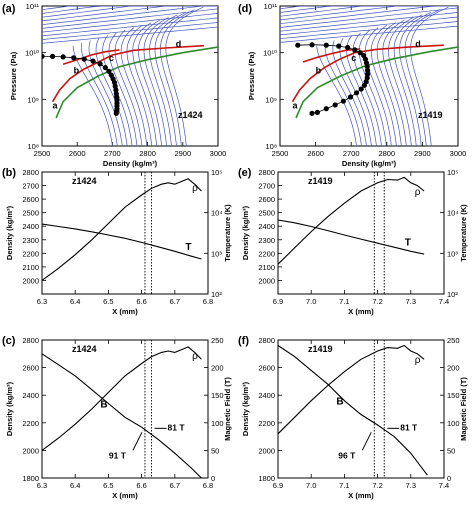  What do you see at coordinates (422, 153) in the screenshot?
I see `x-tick-label: 2900` at bounding box center [422, 153].